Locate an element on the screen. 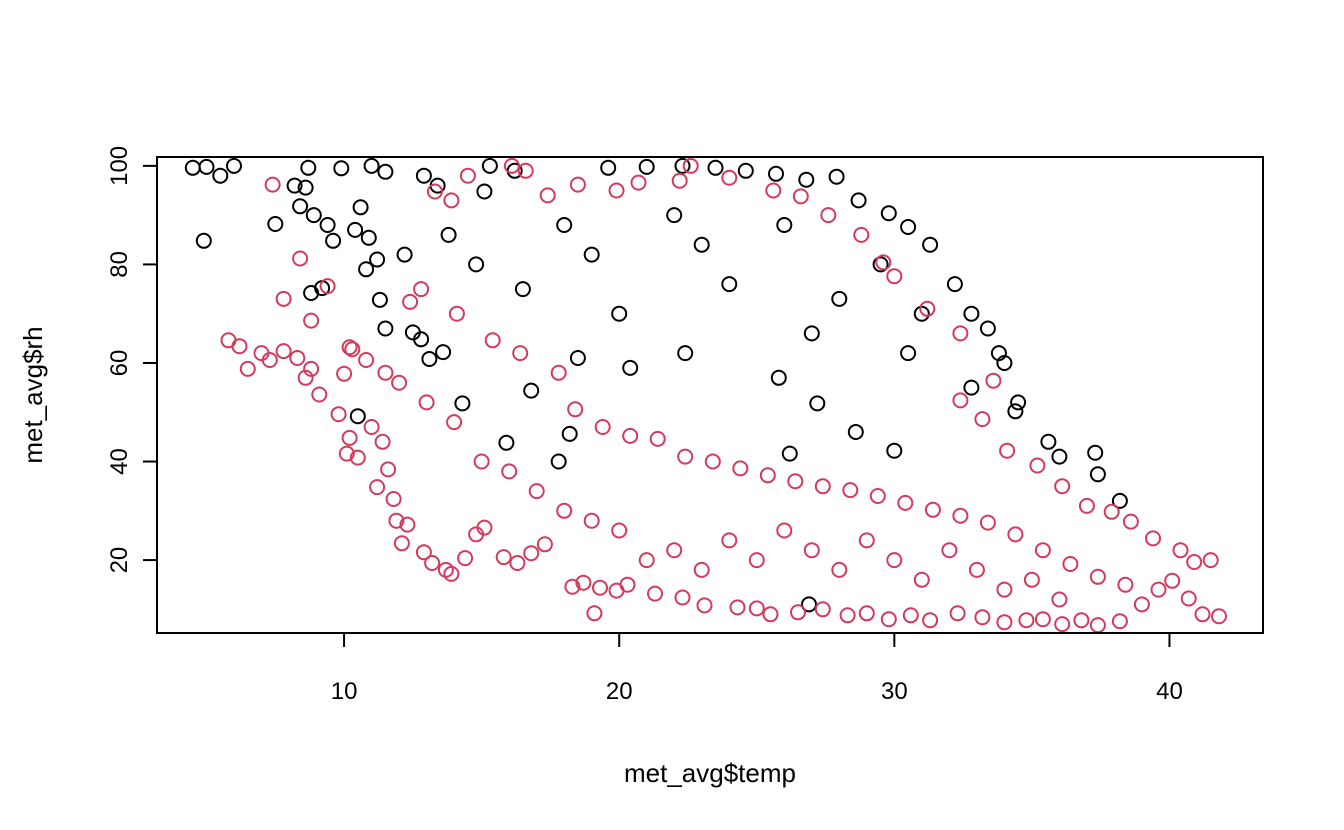  x-tick-label: 10 is located at coordinates (344, 691).